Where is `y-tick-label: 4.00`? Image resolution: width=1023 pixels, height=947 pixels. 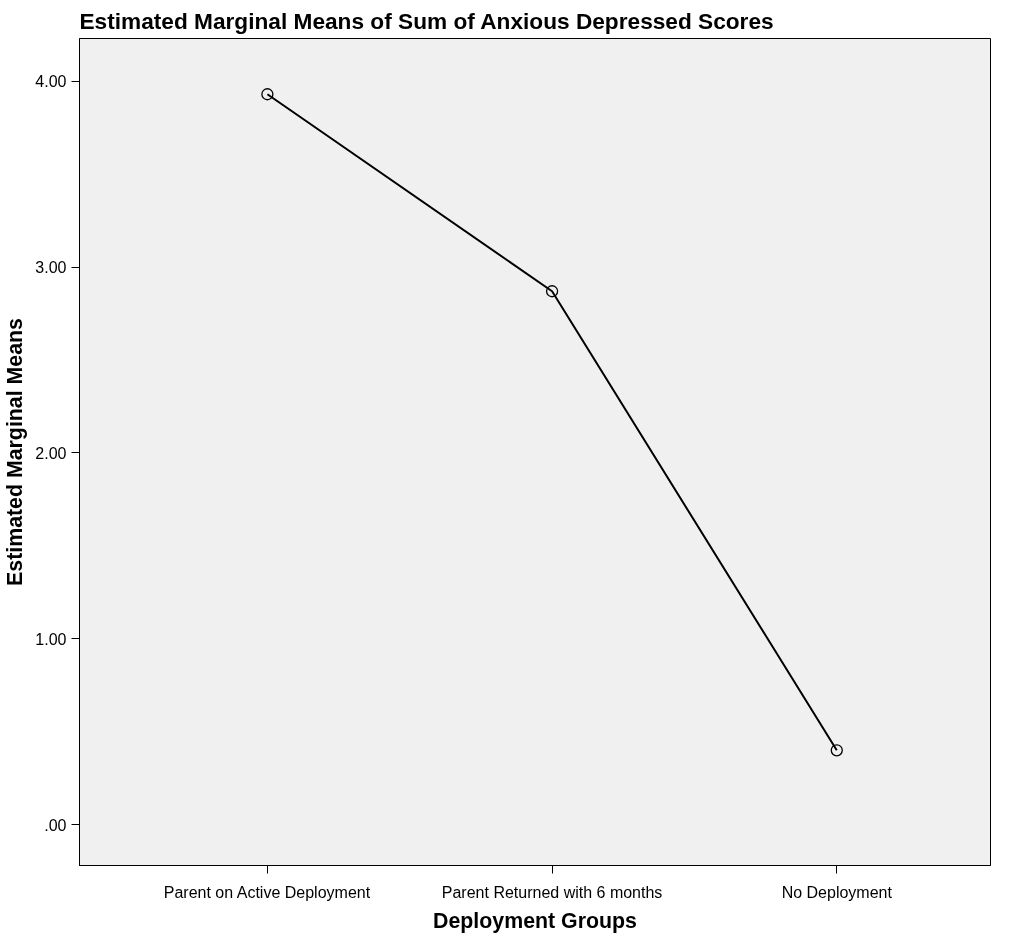
y-tick-label: 4.00 is located at coordinates (51, 82).